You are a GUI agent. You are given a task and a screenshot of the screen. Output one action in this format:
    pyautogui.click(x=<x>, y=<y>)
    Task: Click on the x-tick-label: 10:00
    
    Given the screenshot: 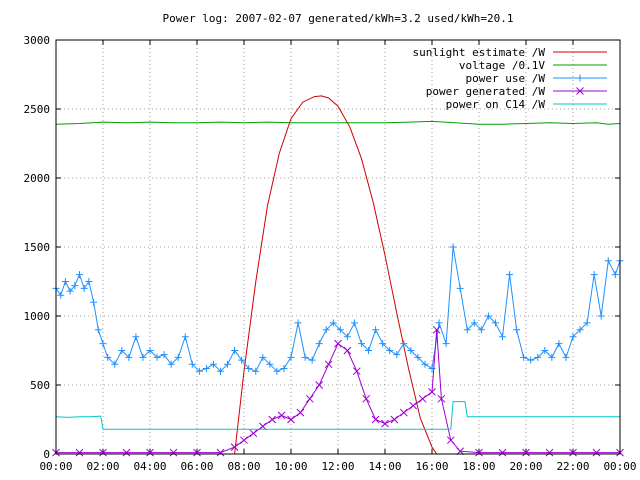 What is the action you would take?
    pyautogui.click(x=290, y=466)
    